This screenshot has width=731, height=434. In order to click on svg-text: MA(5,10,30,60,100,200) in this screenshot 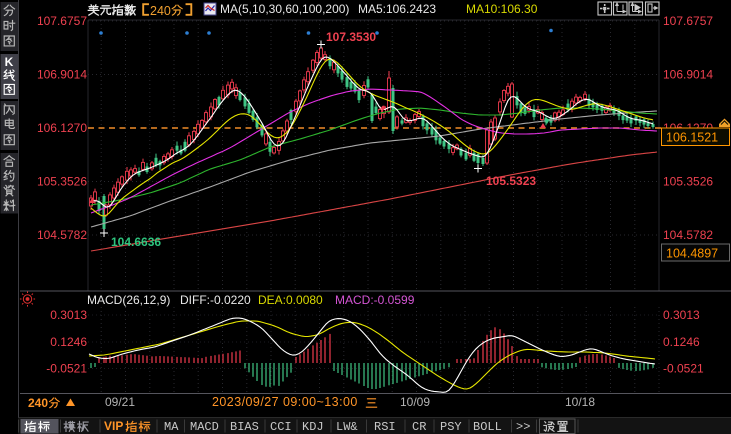, I will do `click(284, 9)`.